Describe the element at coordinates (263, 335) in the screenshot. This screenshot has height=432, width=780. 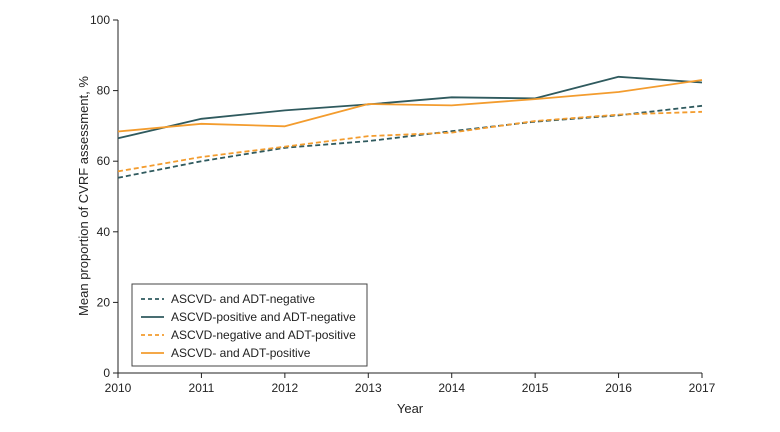
I see `legend-label: ASCVD-negative and ADT-positive` at that location.